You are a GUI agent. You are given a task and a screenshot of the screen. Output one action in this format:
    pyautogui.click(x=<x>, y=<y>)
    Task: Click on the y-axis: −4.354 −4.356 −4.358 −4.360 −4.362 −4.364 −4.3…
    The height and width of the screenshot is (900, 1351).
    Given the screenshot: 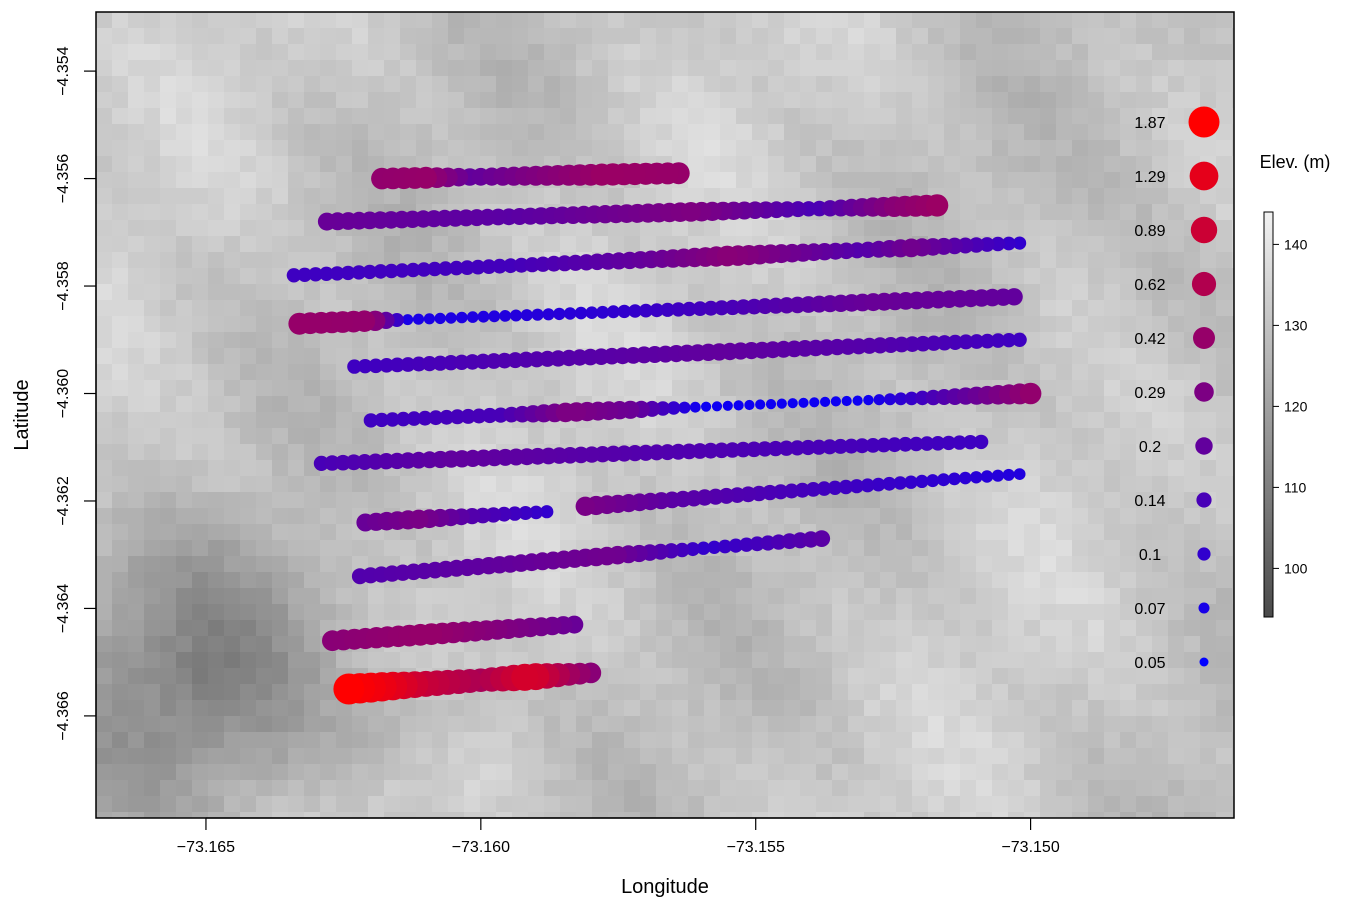 What is the action you would take?
    pyautogui.click(x=76, y=393)
    